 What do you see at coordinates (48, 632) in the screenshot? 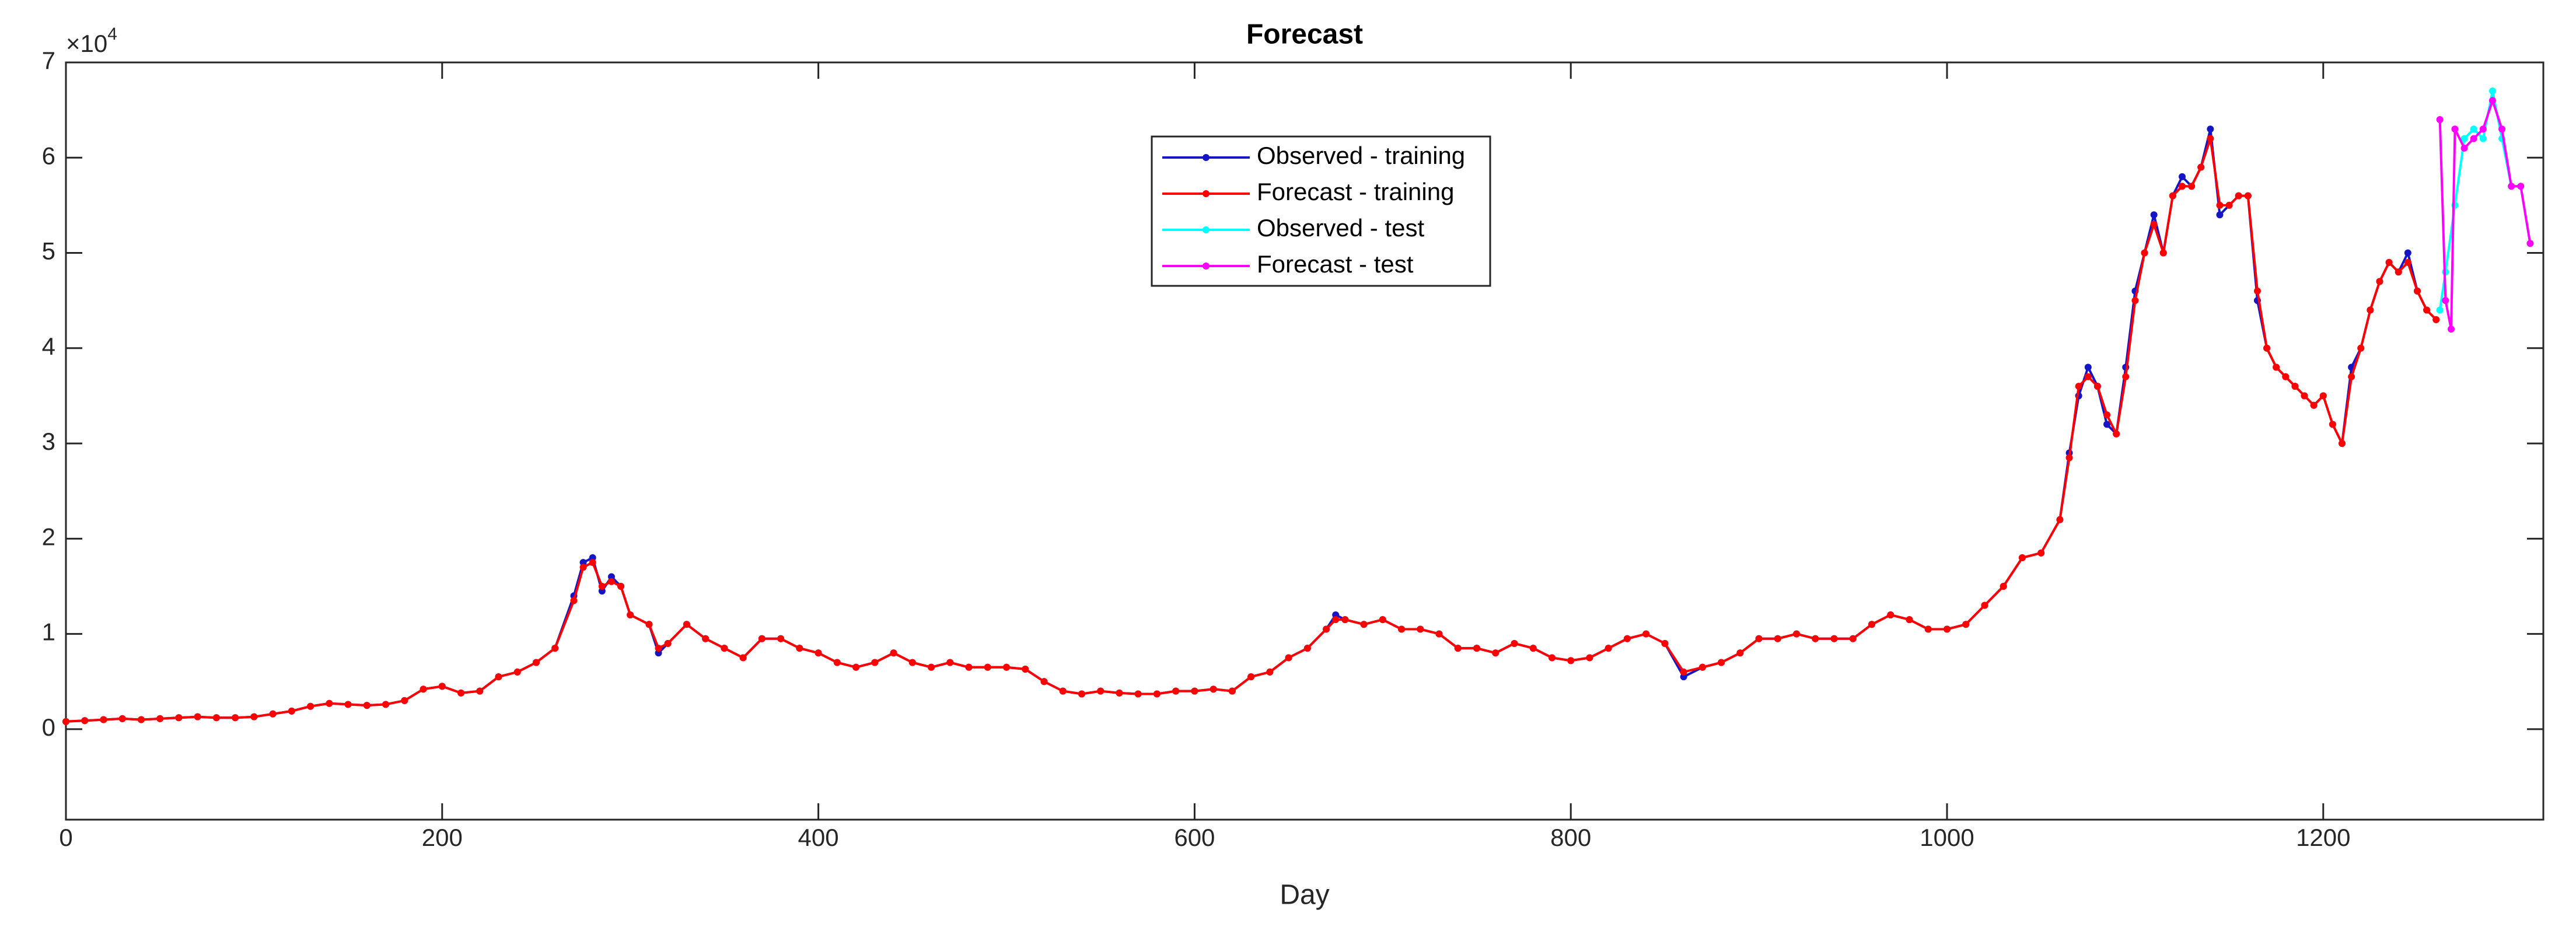
I see `y-tick-label: 1` at bounding box center [48, 632].